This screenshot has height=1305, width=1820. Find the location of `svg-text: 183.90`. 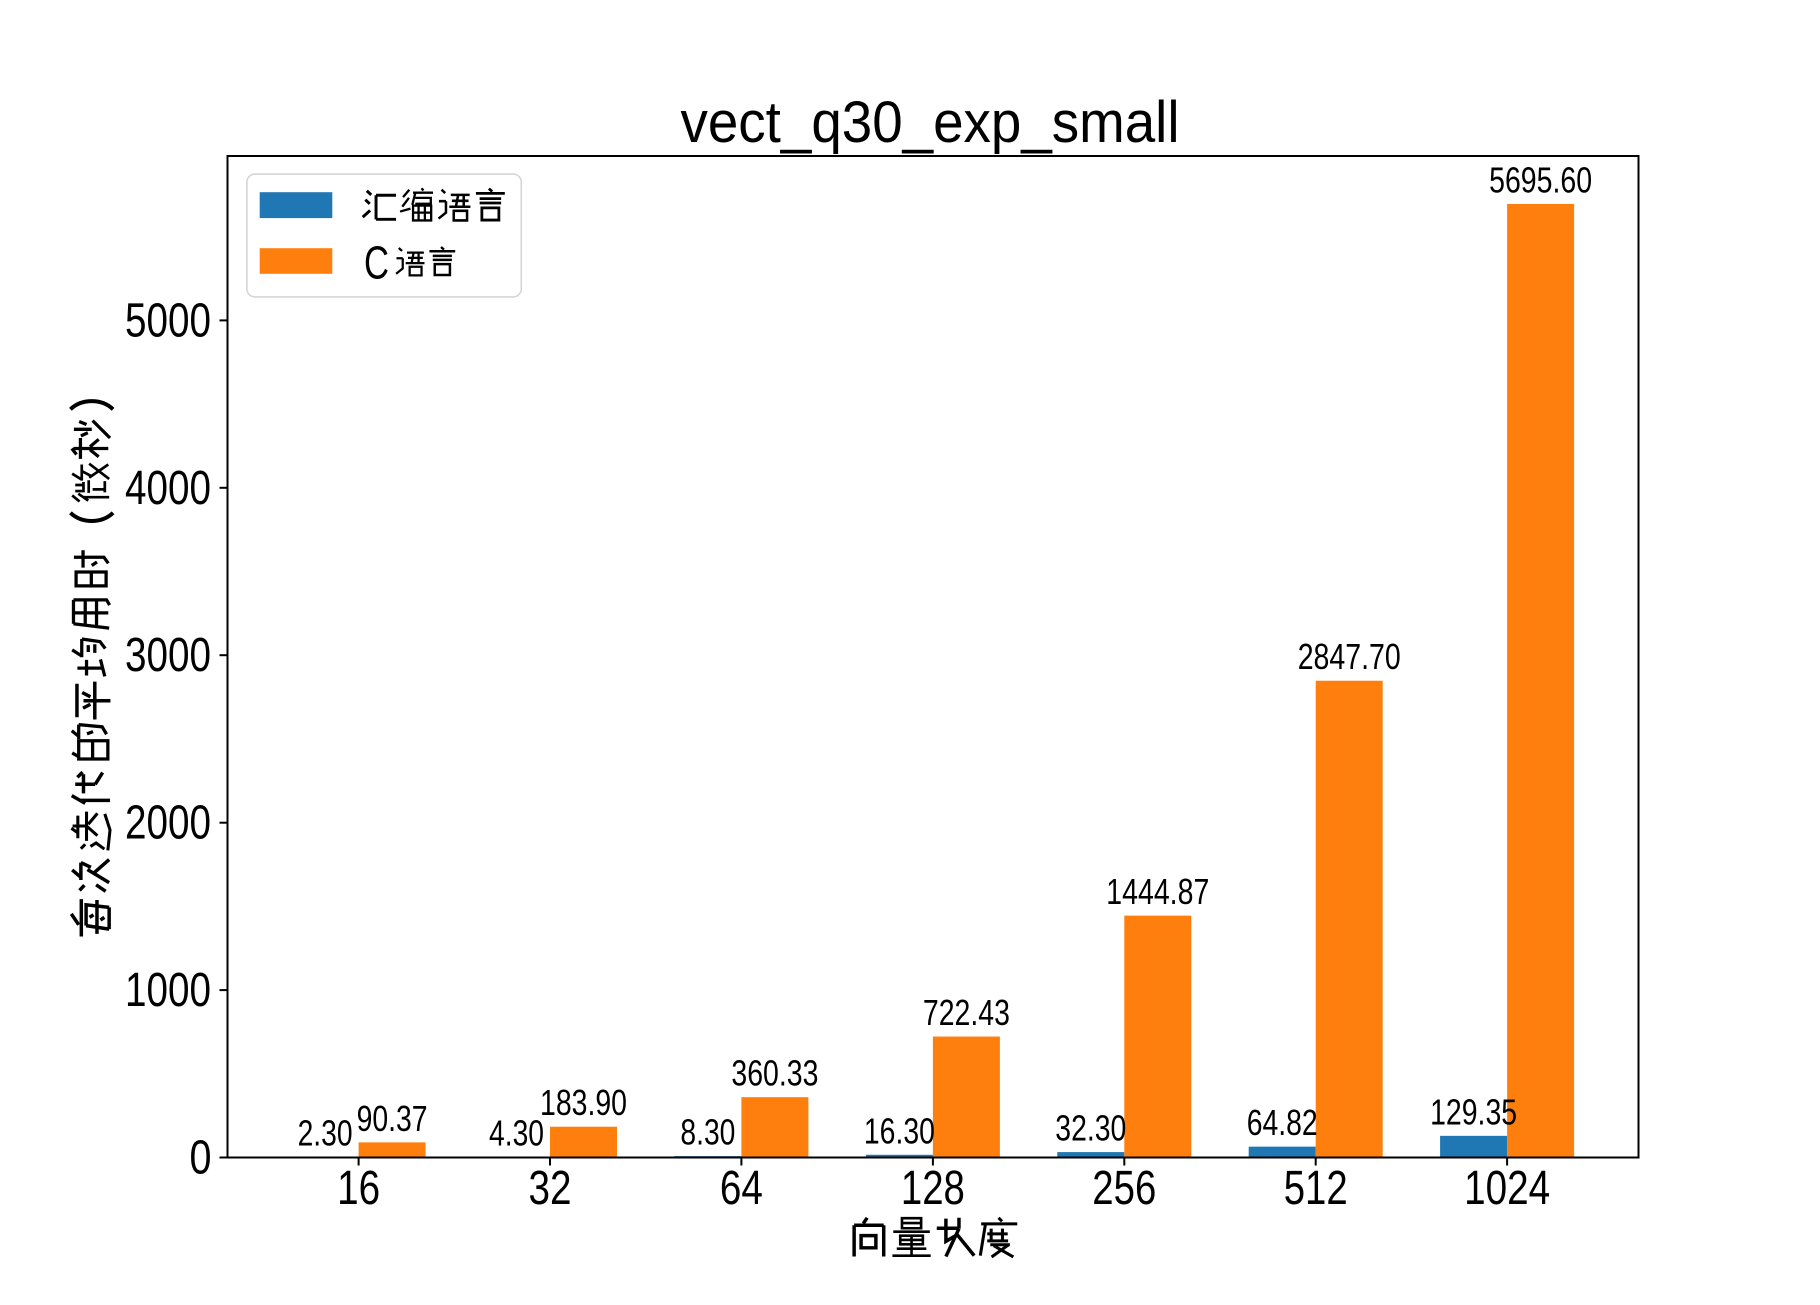

svg-text: 183.90 is located at coordinates (583, 1102).